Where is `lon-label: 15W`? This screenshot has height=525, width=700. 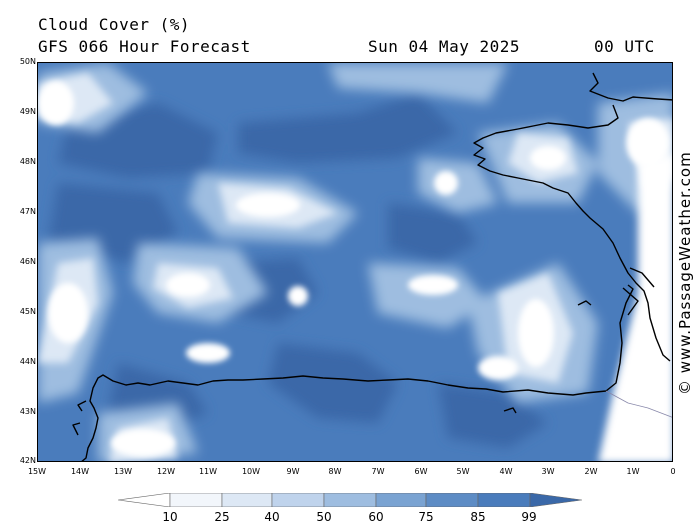 lon-label: 15W is located at coordinates (37, 471).